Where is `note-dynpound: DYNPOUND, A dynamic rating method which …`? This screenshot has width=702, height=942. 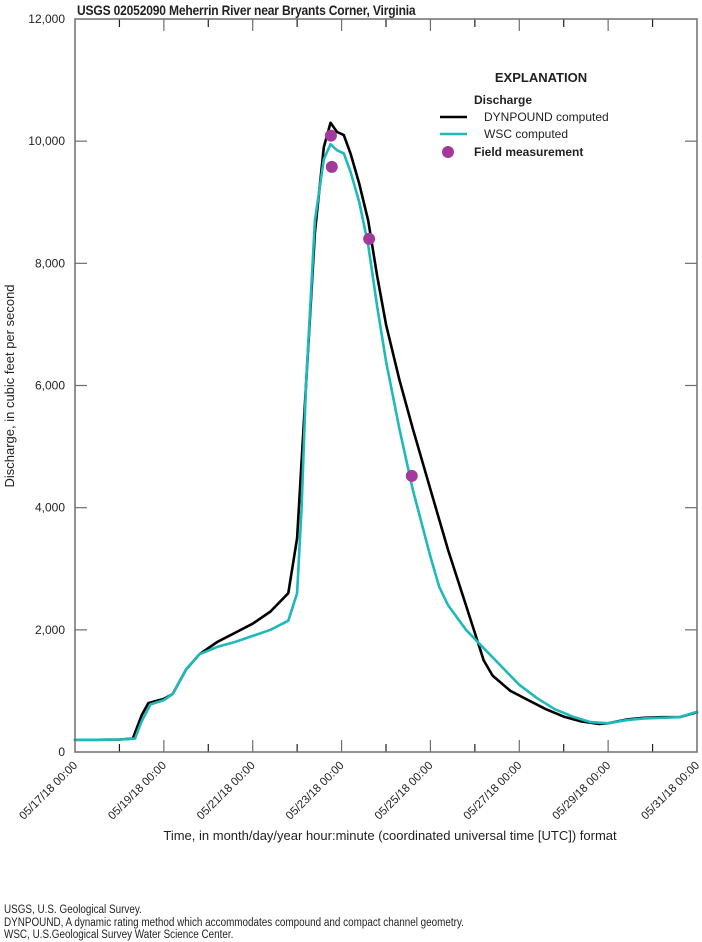
note-dynpound: DYNPOUND, A dynamic rating method which … is located at coordinates (234, 922).